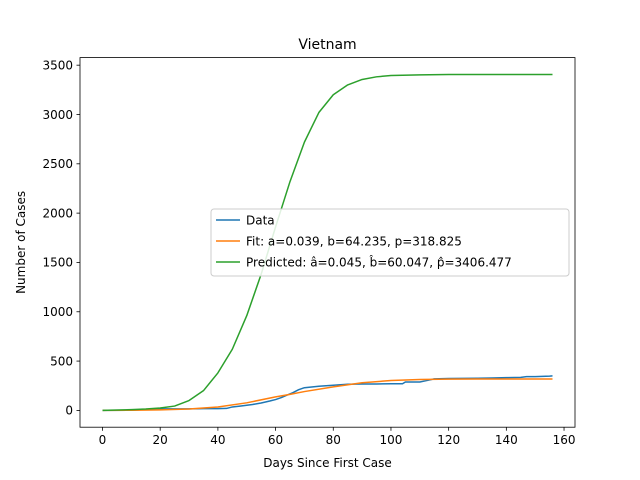 The width and height of the screenshot is (640, 480). Describe the element at coordinates (57, 65) in the screenshot. I see `y-tick-label: 3500` at that location.